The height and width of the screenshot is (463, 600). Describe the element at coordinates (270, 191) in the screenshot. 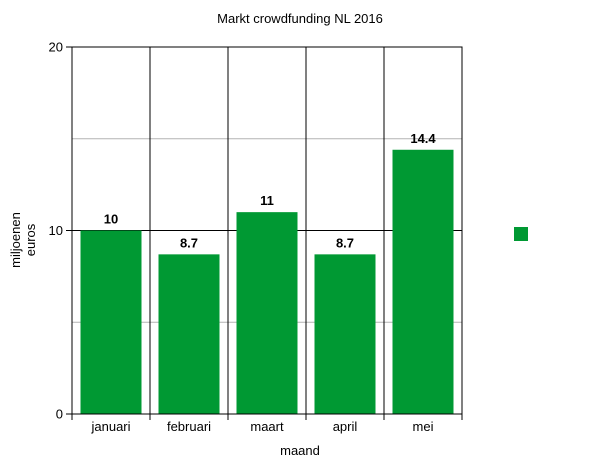

I see `data-labels: 10 8.7 11 8.7 14.4` at that location.